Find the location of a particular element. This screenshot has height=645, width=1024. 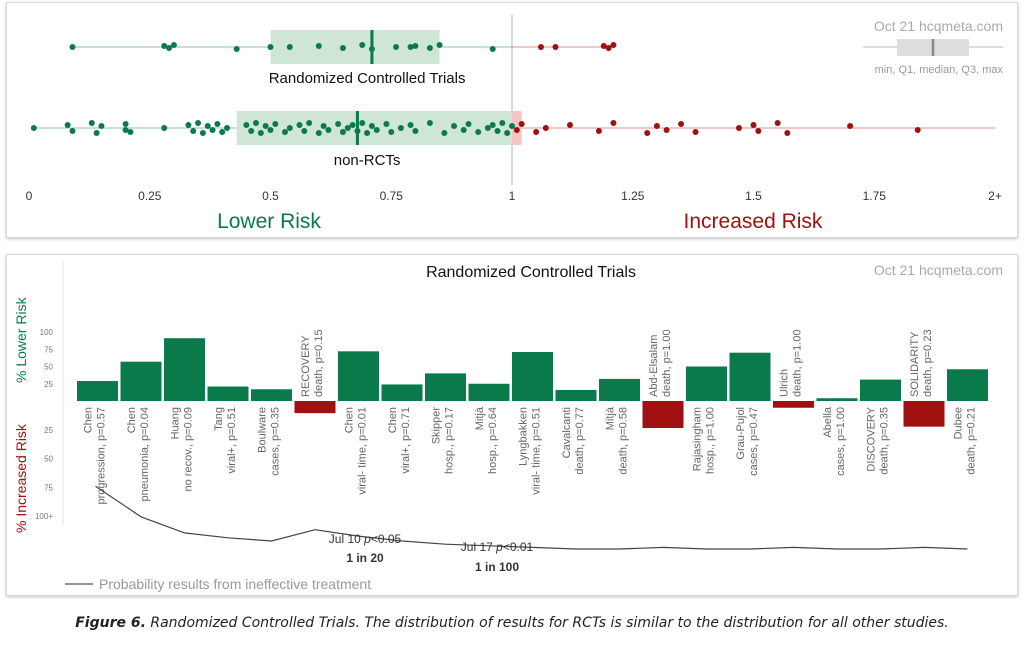

iqr-box is located at coordinates (374, 128).